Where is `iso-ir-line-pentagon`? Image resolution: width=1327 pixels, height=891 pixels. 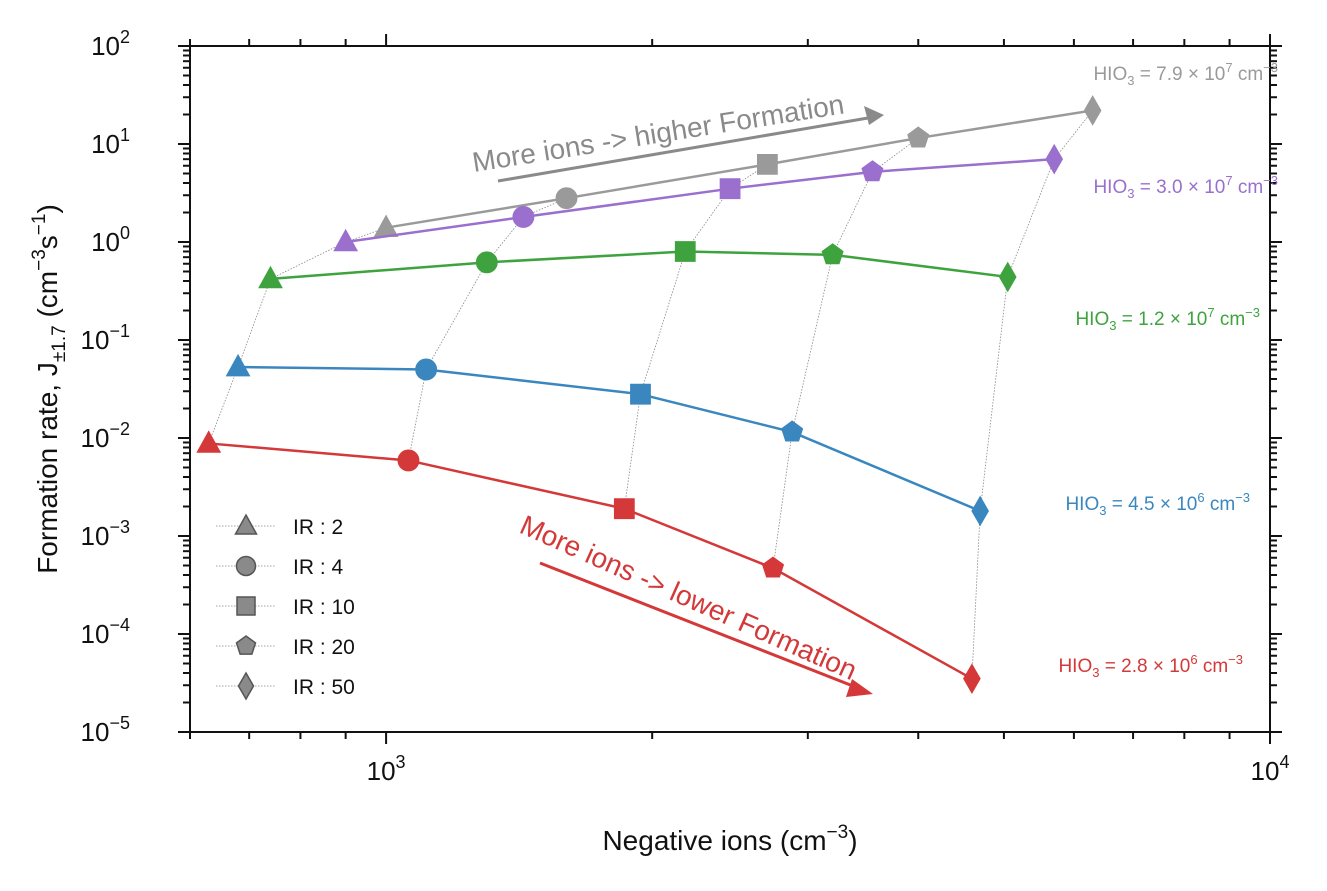 iso-ir-line-pentagon is located at coordinates (845, 353).